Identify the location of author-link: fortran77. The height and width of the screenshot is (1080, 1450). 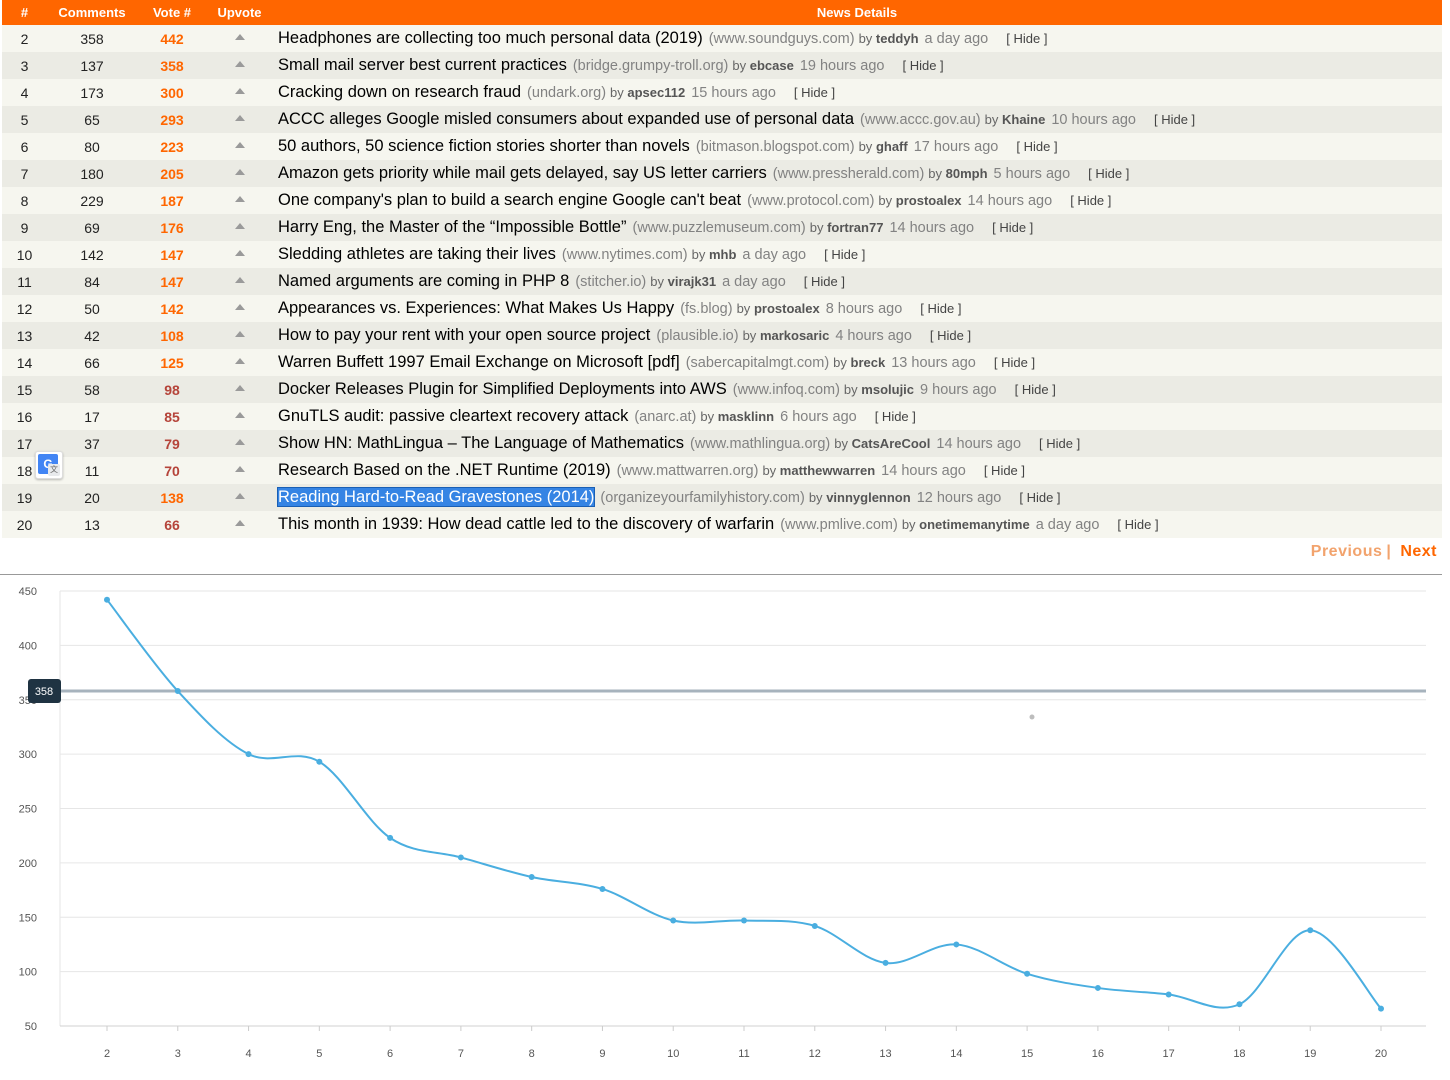
(855, 227).